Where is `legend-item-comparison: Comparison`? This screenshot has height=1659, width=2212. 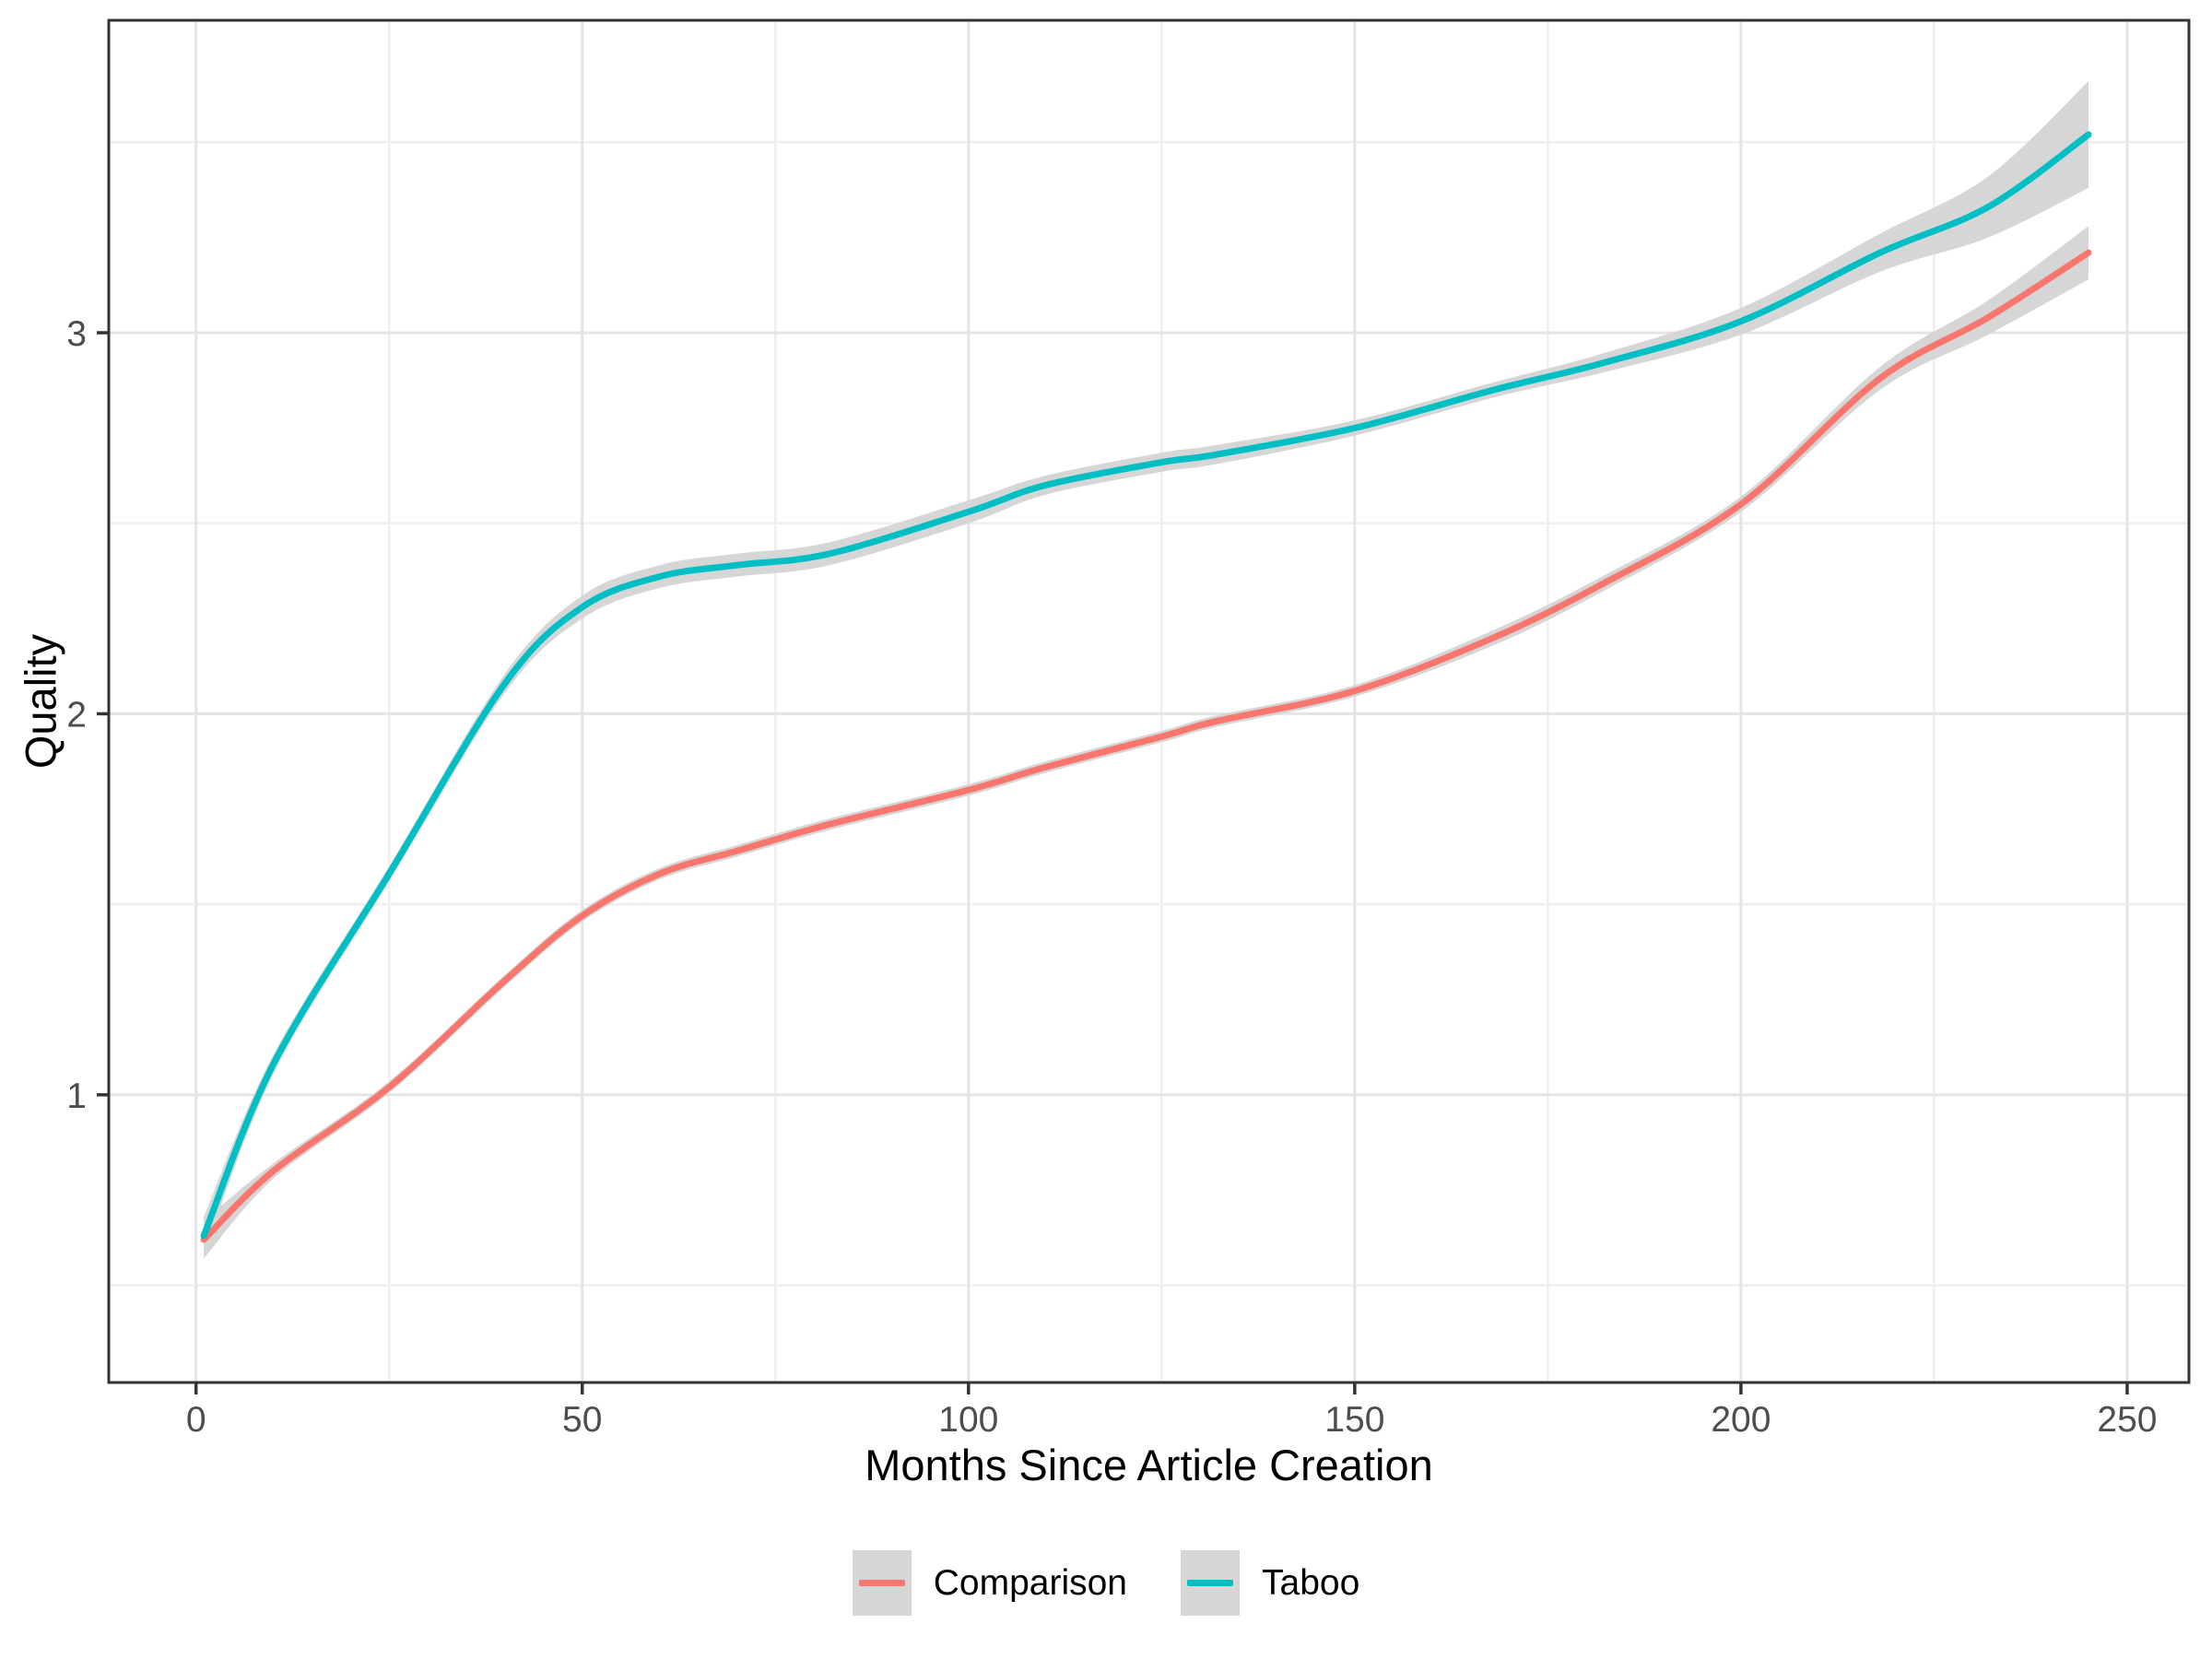
legend-item-comparison: Comparison is located at coordinates (989, 1583).